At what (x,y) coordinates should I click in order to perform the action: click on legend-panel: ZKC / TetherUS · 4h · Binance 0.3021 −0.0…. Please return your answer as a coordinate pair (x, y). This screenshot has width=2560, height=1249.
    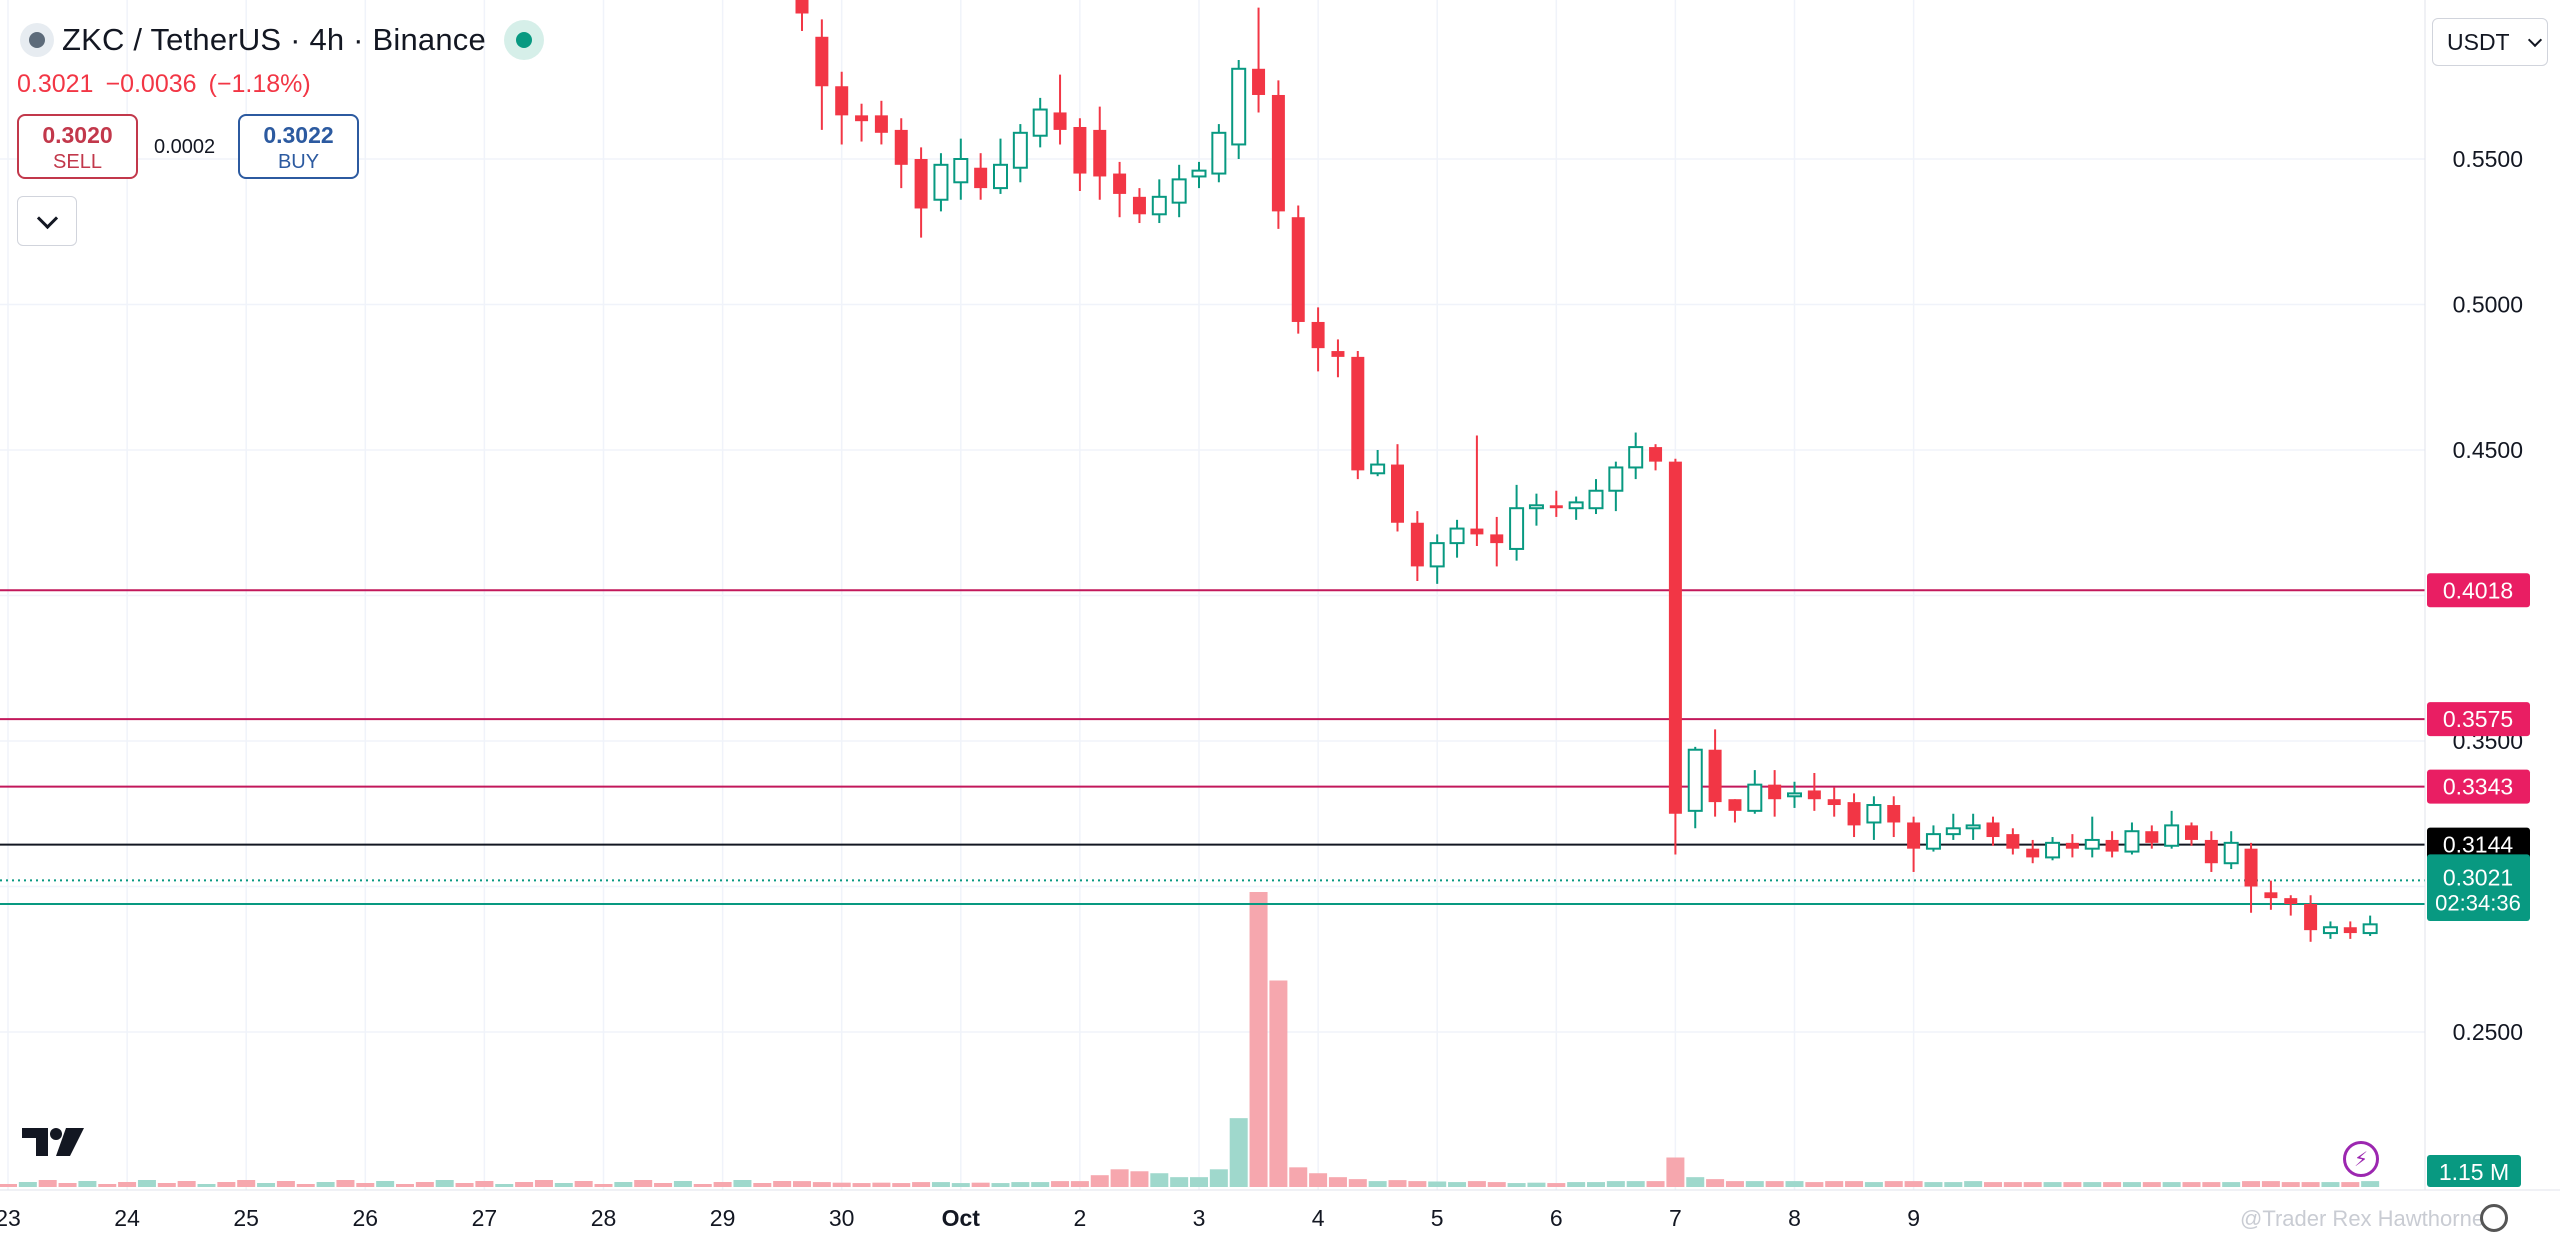
    Looking at the image, I should click on (400, 123).